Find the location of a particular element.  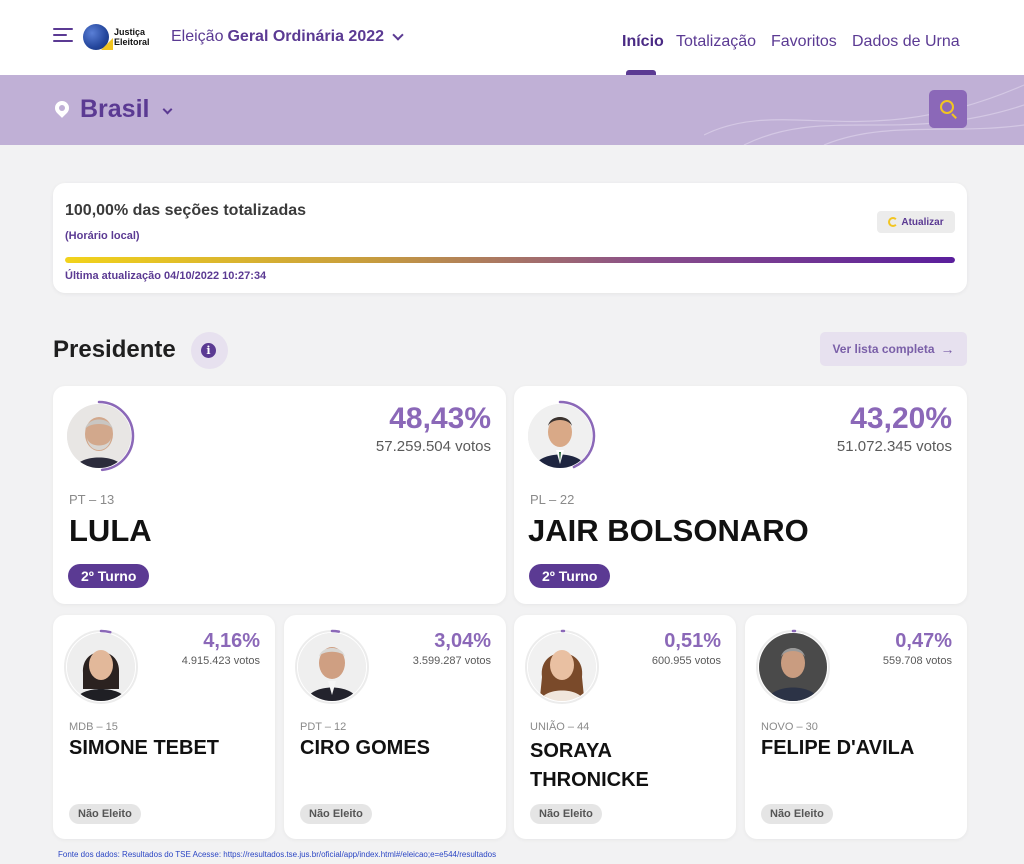

status-subtitle: (Horário local) is located at coordinates (102, 236).